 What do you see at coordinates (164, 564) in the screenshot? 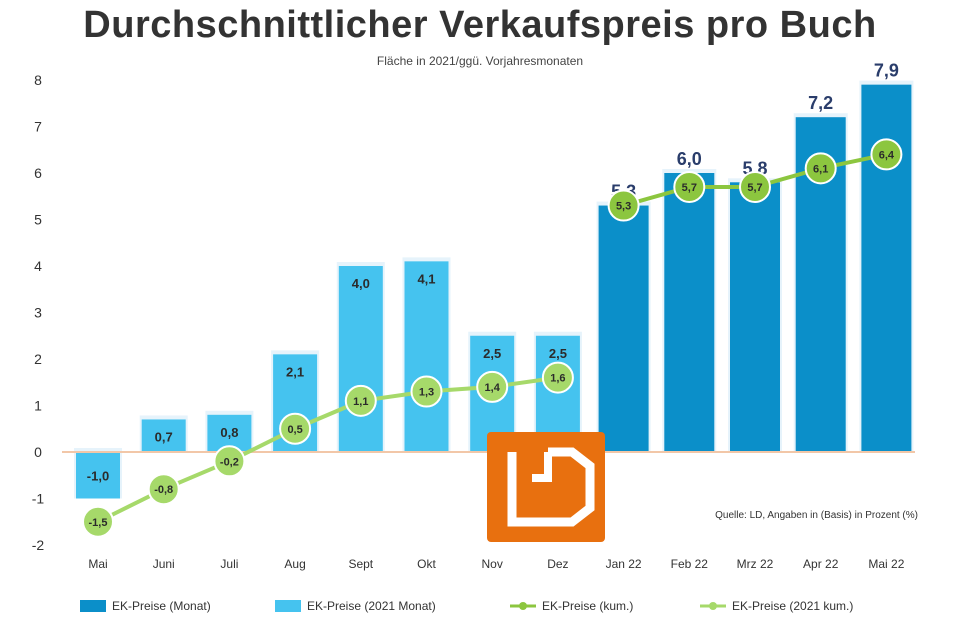
I see `x-tick-label: Juni` at bounding box center [164, 564].